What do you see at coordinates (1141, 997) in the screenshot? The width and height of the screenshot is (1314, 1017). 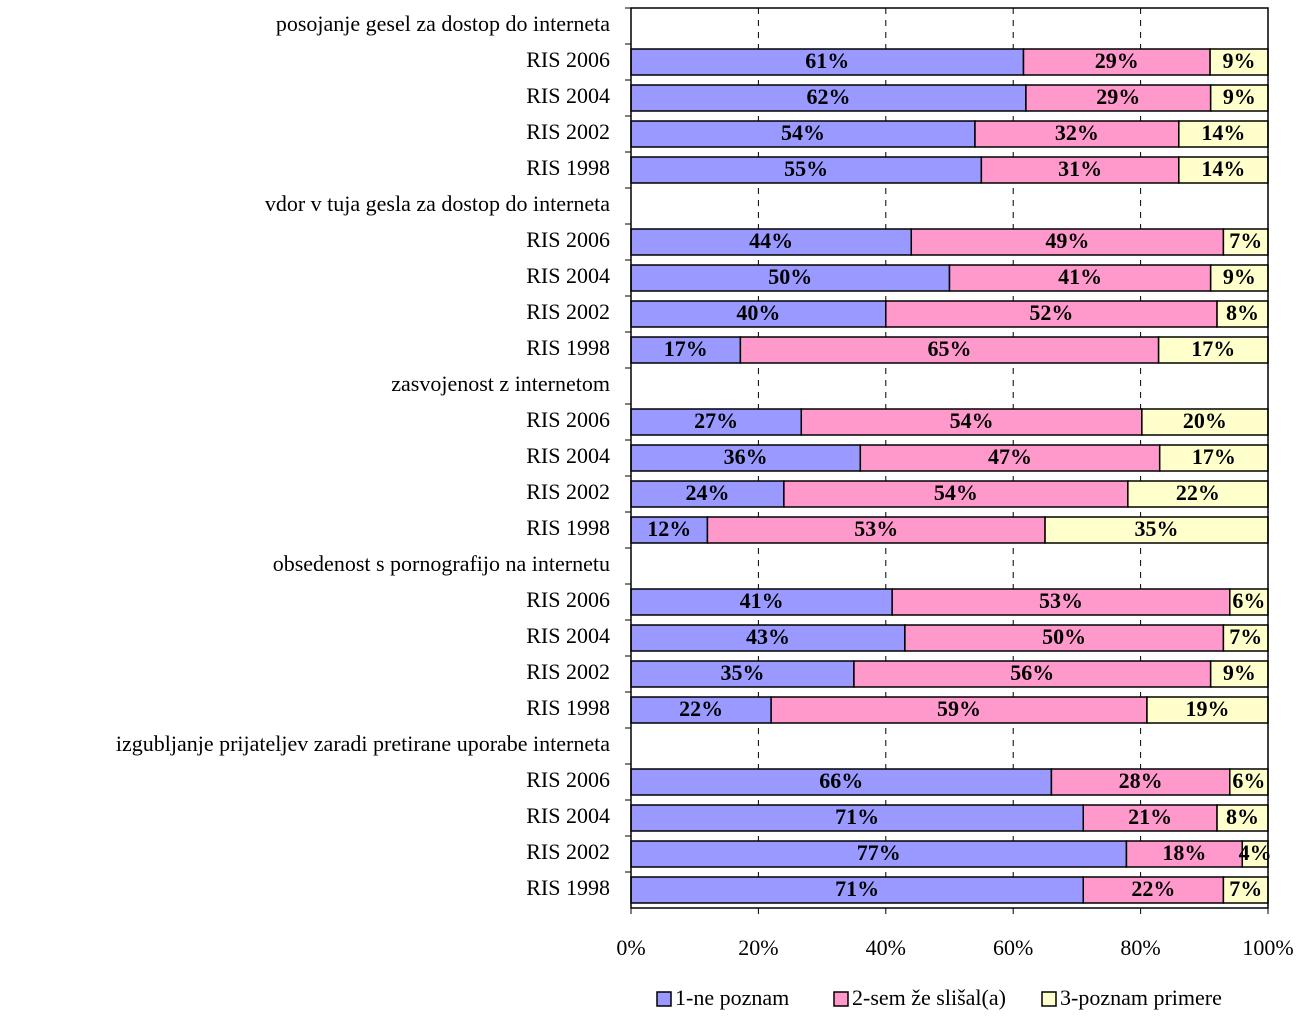 I see `legend-label: 3-poznam primere` at bounding box center [1141, 997].